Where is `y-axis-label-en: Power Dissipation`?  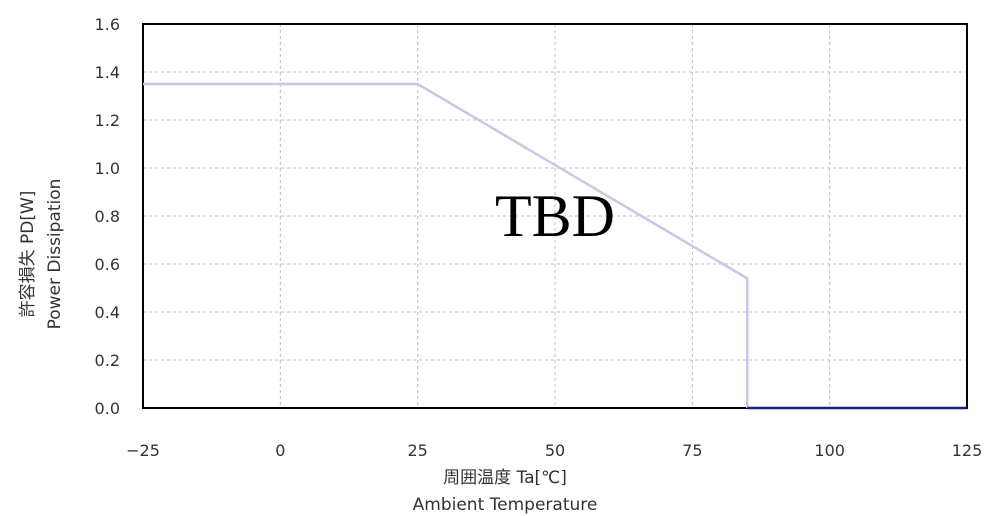
y-axis-label-en: Power Dissipation is located at coordinates (55, 254).